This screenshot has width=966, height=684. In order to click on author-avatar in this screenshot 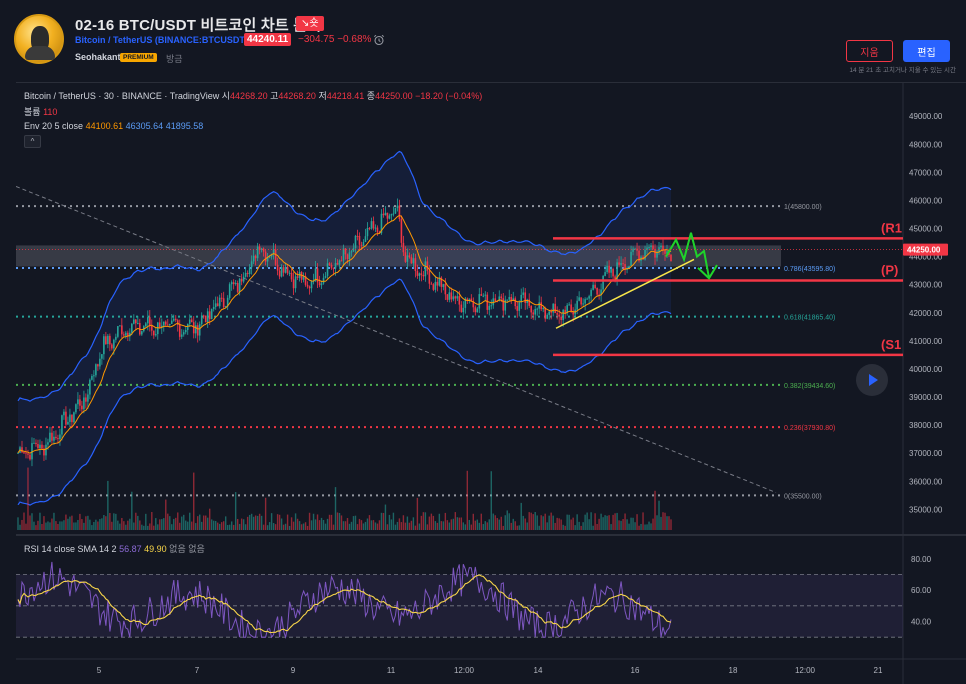, I will do `click(39, 39)`.